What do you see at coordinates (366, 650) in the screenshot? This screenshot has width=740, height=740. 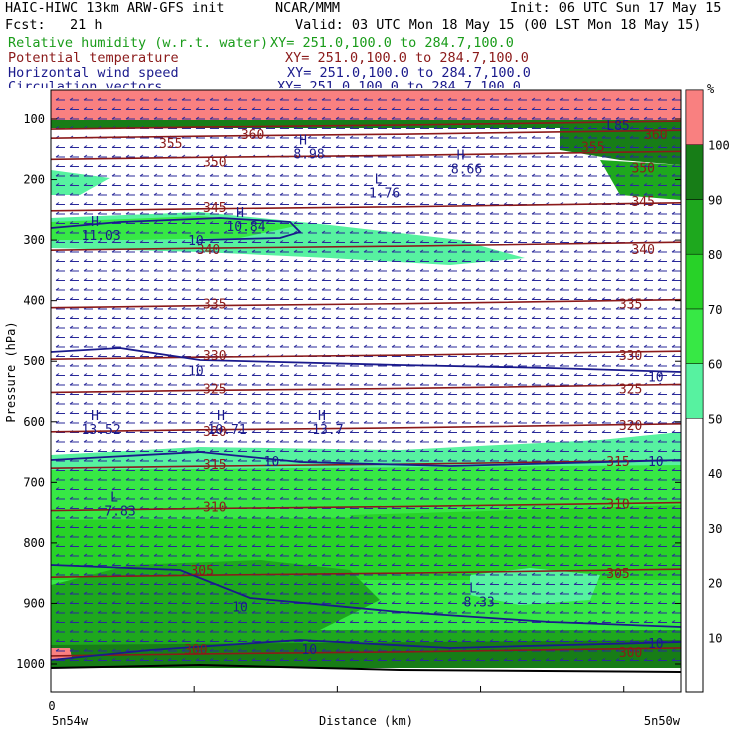 I see `wind-speed-contour` at bounding box center [366, 650].